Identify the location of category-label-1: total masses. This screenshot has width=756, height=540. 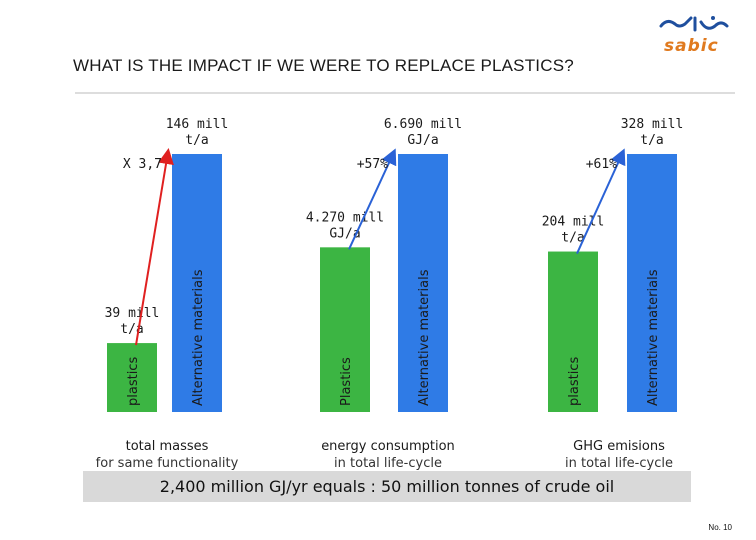
(167, 446).